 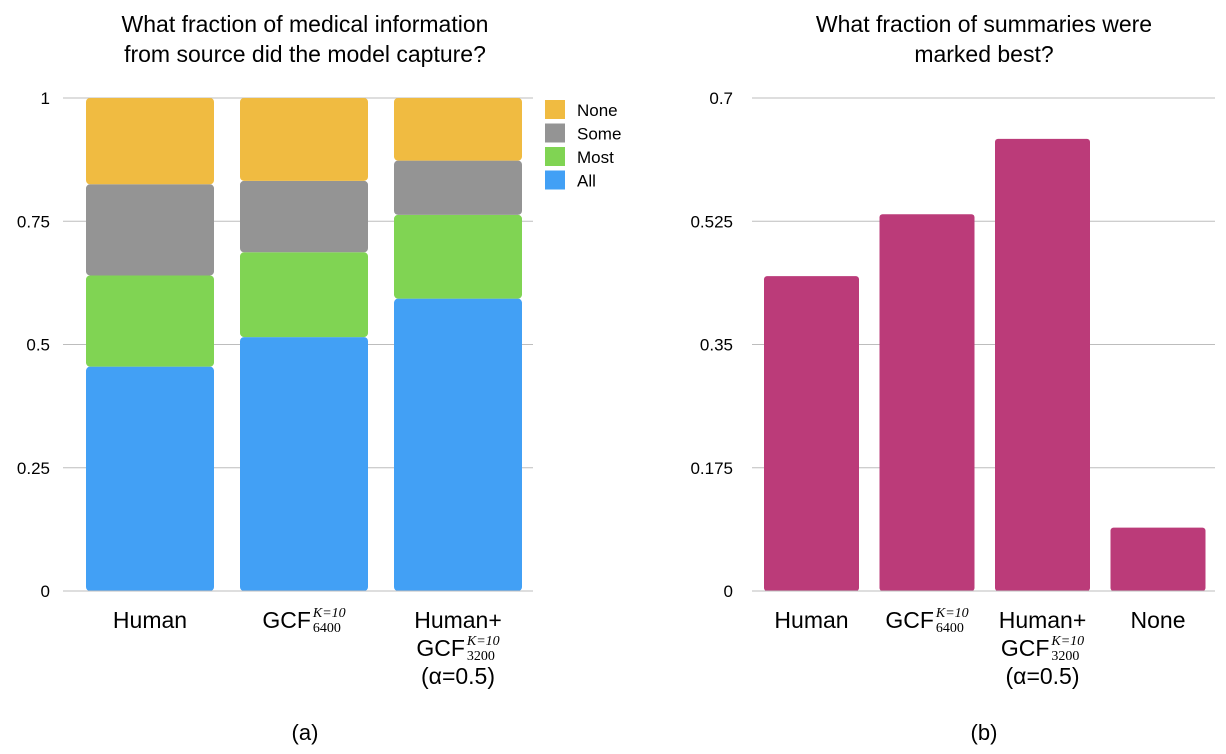 I want to click on a-x-label-2-line-2: (α=0.5), so click(x=458, y=676).